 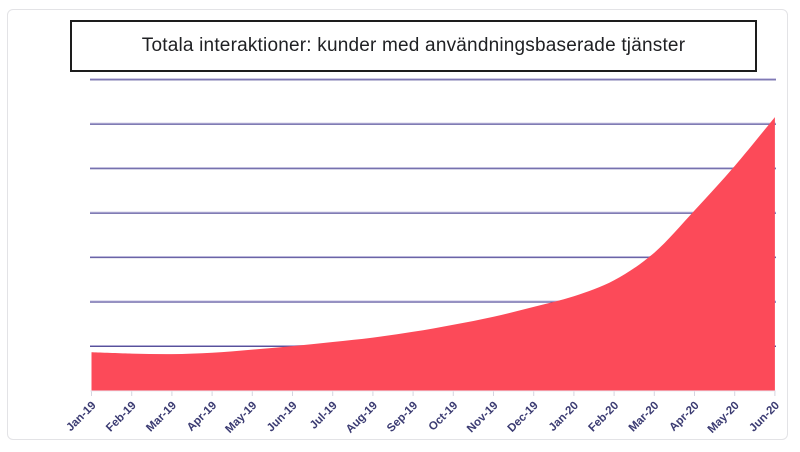 I want to click on x-axis-label: Apr-19, so click(x=202, y=417).